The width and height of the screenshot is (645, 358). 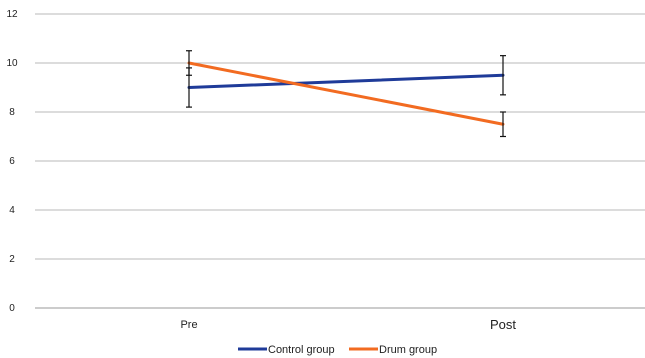 I want to click on series-control-group, so click(x=346, y=81).